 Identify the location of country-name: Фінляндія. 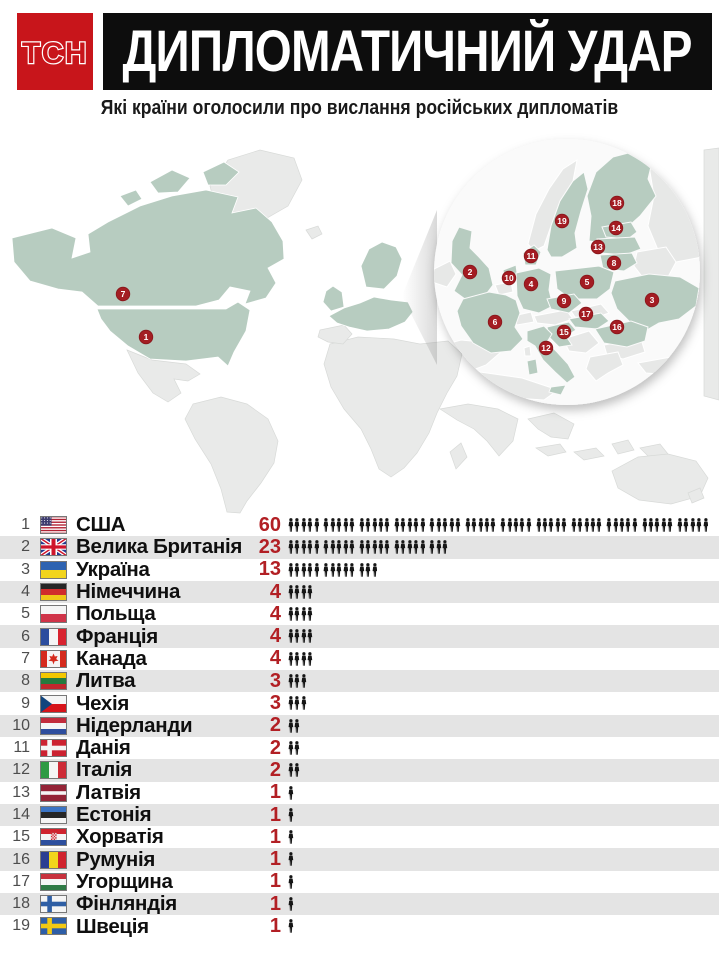
(126, 904).